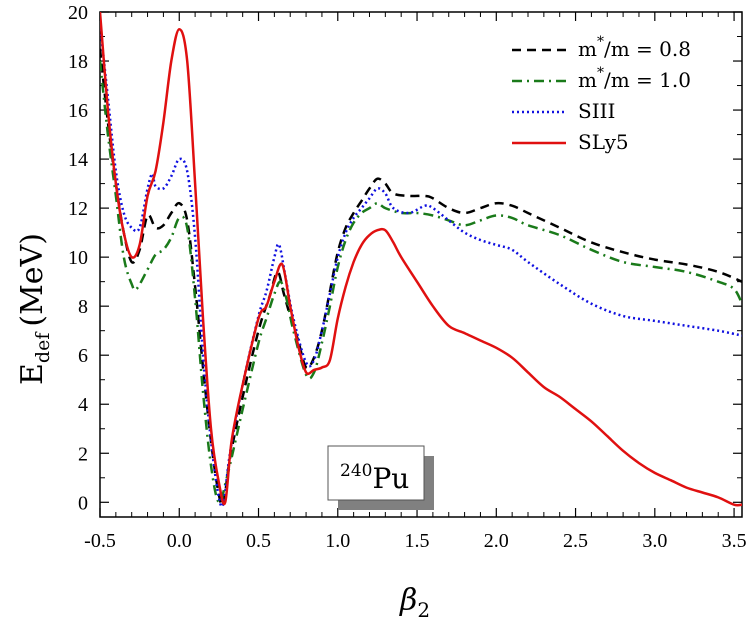  Describe the element at coordinates (647, 80) in the screenshot. I see `legend-label-rest: /m = 1.0` at that location.